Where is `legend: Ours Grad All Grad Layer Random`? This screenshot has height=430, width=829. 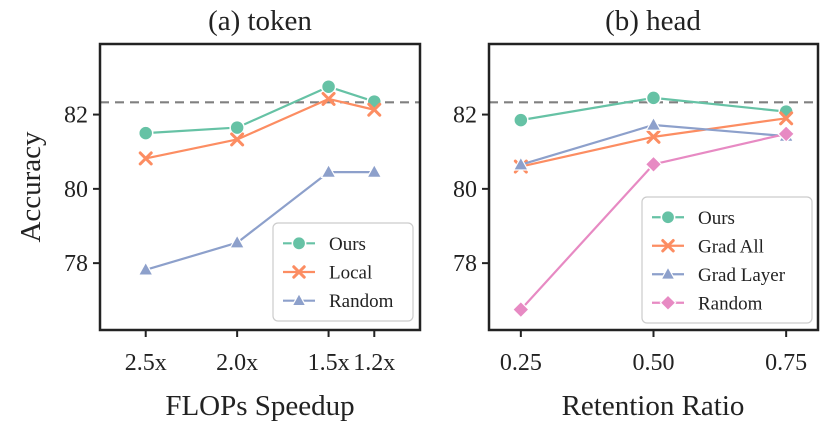 legend: Ours Grad All Grad Layer Random is located at coordinates (727, 260).